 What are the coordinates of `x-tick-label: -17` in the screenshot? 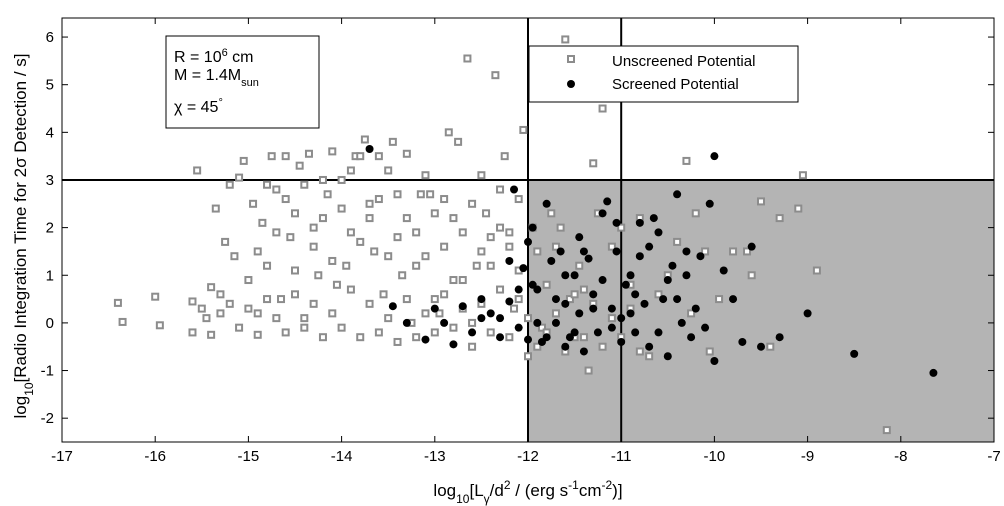 It's located at (62, 456).